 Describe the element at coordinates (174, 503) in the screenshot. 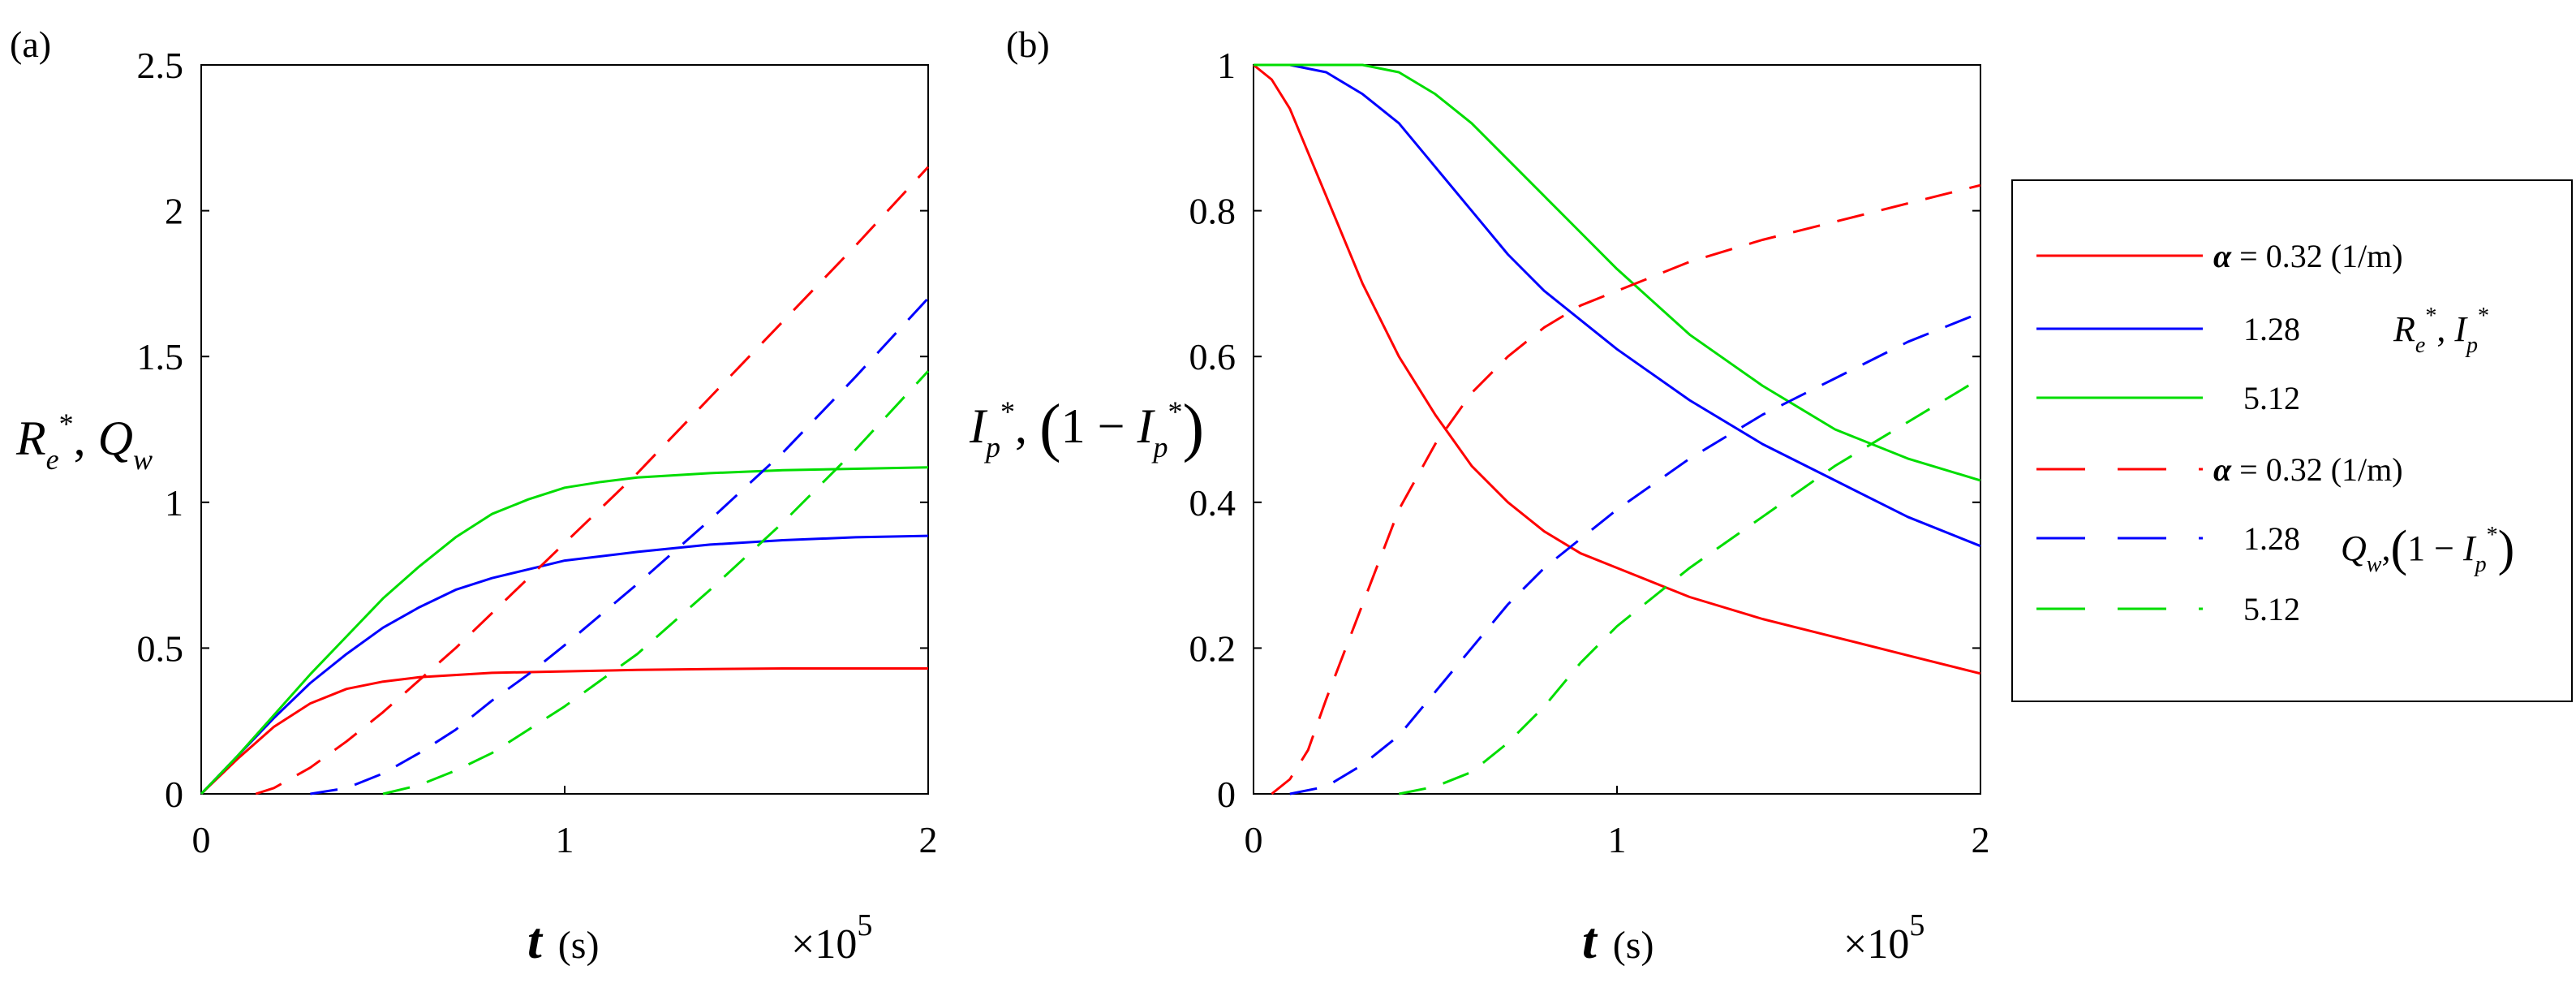

I see `panel-a-ytick-label: 1` at that location.